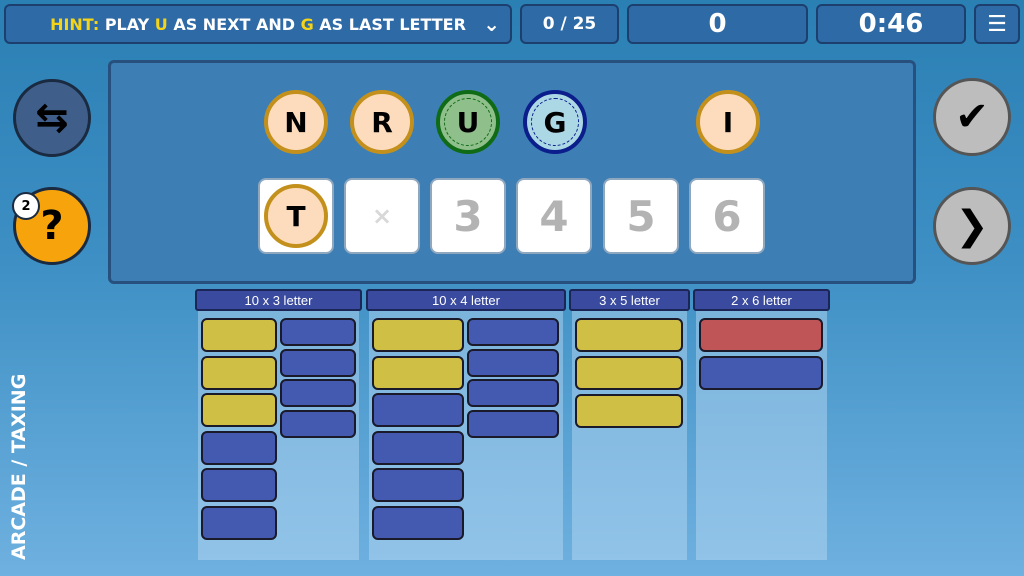 The image size is (1024, 576). What do you see at coordinates (761, 300) in the screenshot?
I see `word-group-header: 2 x 6 letter` at bounding box center [761, 300].